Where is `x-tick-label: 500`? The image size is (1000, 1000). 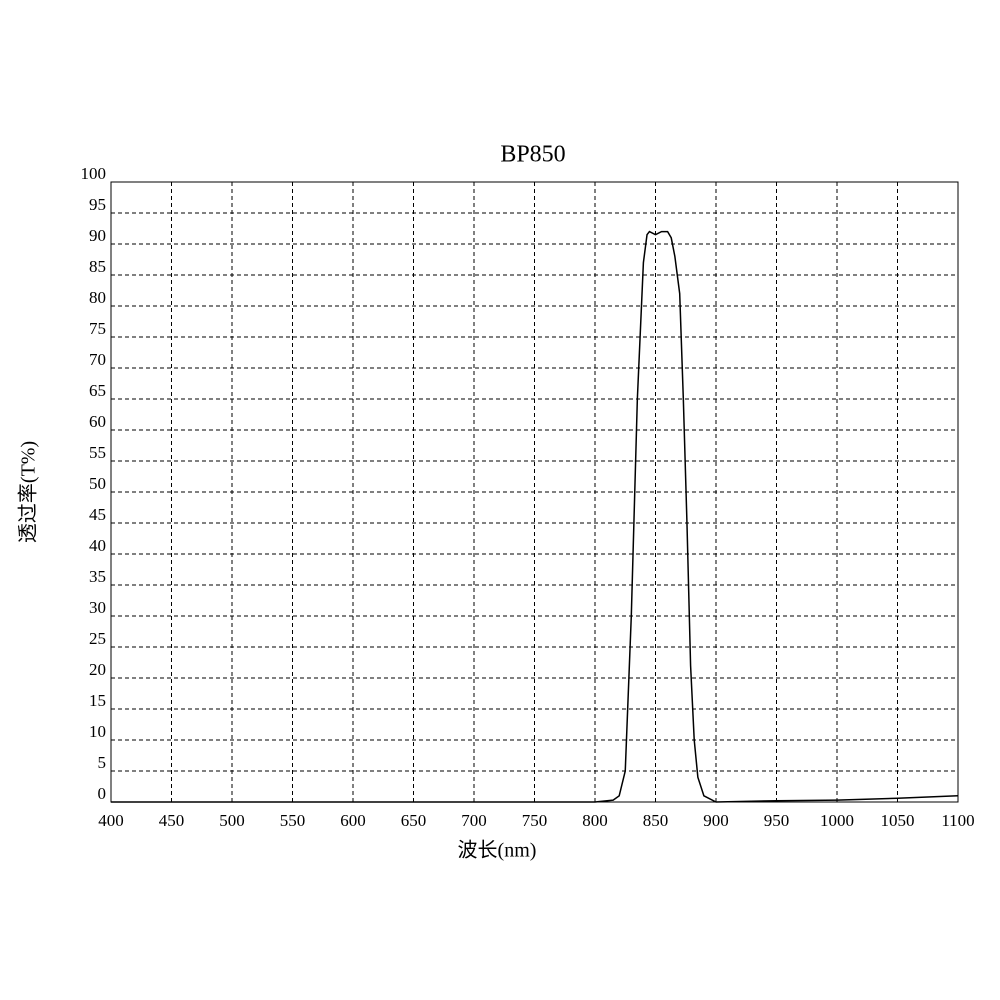
x-tick-label: 500 is located at coordinates (232, 820).